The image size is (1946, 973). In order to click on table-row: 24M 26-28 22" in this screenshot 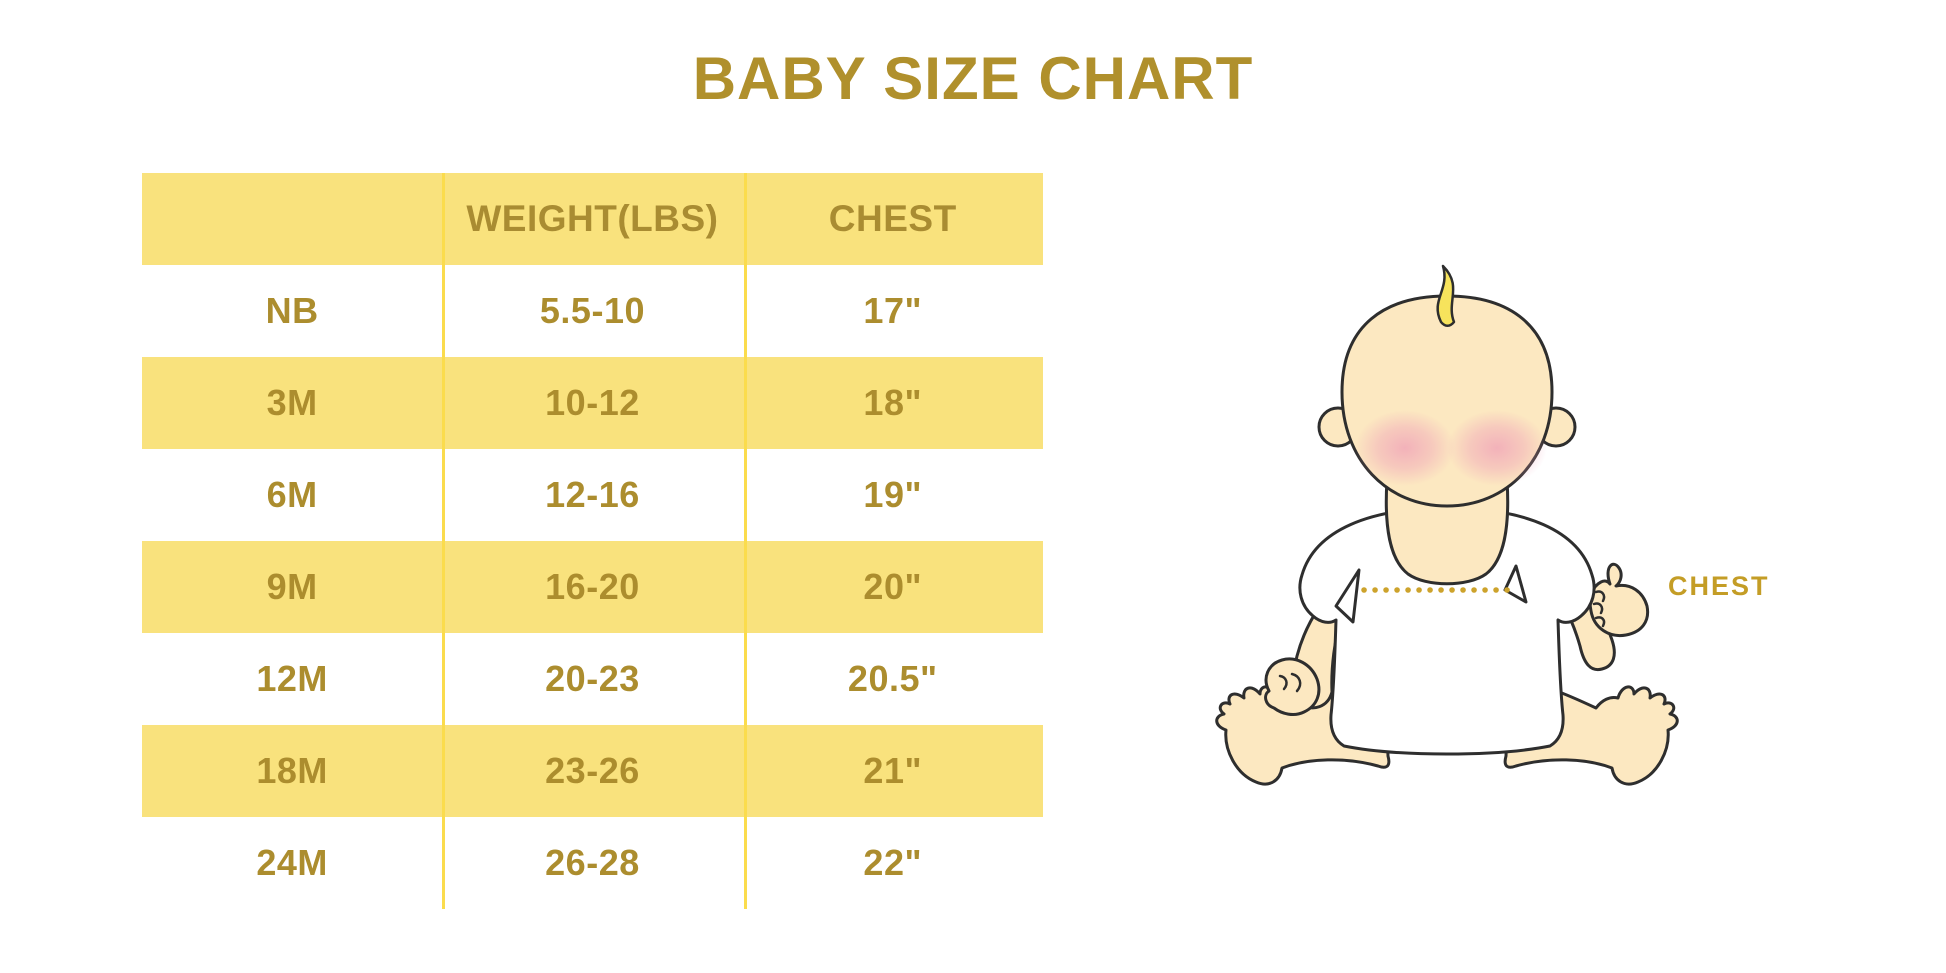, I will do `click(592, 863)`.